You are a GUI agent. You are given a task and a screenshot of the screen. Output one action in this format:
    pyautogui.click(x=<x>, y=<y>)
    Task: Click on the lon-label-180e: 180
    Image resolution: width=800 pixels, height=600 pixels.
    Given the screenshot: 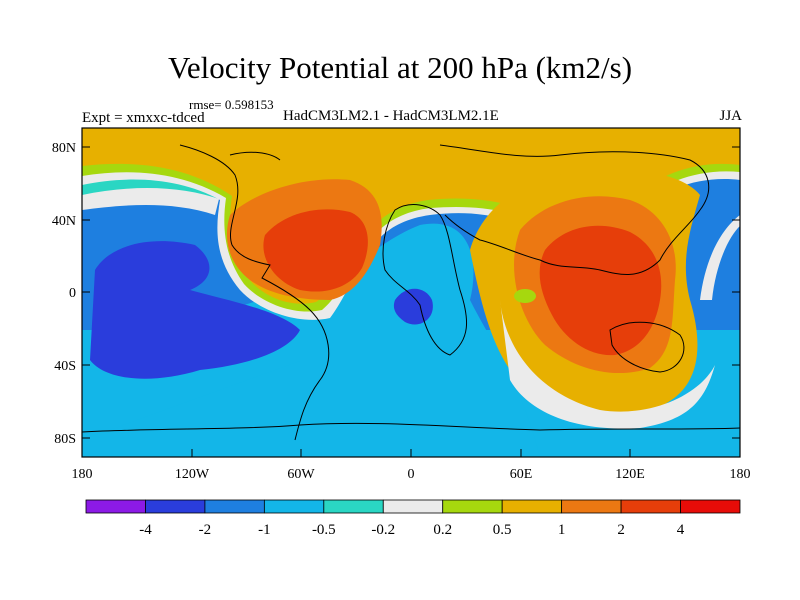 What is the action you would take?
    pyautogui.click(x=740, y=474)
    